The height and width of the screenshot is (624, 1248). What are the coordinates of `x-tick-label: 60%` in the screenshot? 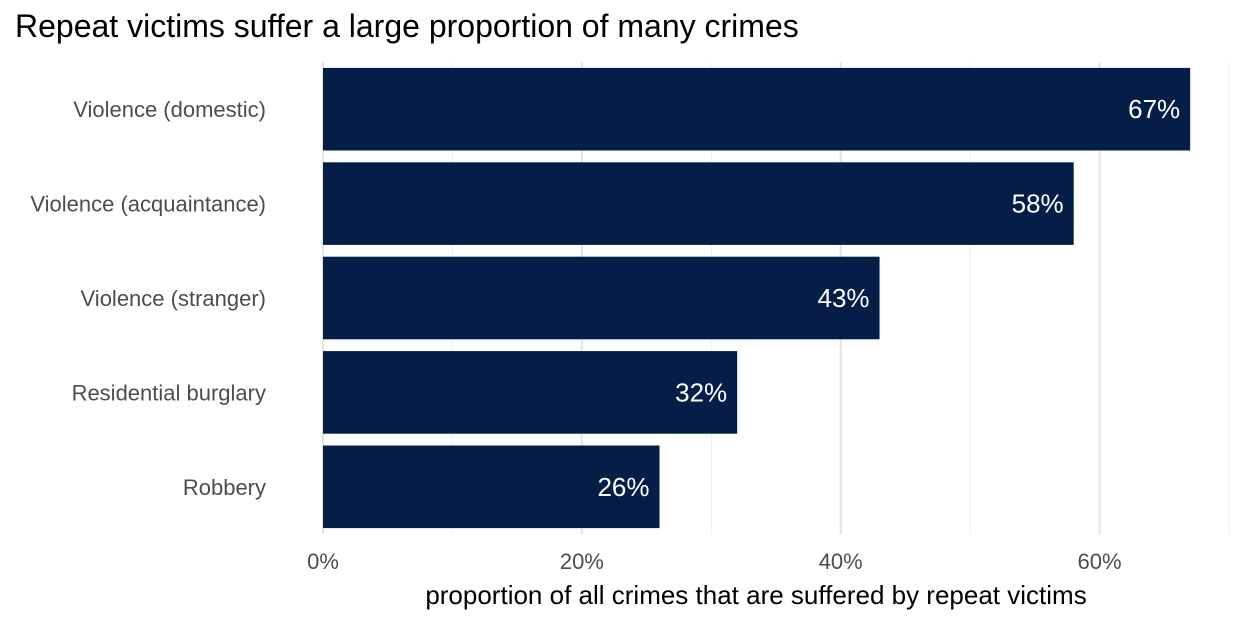 It's located at (1100, 561).